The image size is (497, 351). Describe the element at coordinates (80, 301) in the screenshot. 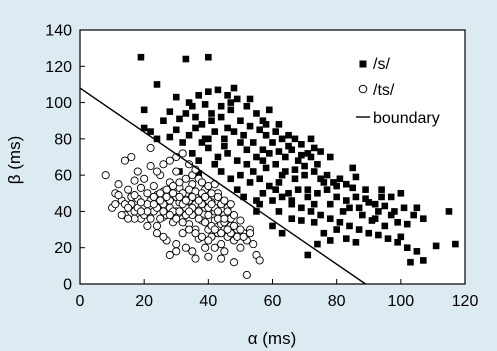

I see `x-tick-label: 0` at that location.